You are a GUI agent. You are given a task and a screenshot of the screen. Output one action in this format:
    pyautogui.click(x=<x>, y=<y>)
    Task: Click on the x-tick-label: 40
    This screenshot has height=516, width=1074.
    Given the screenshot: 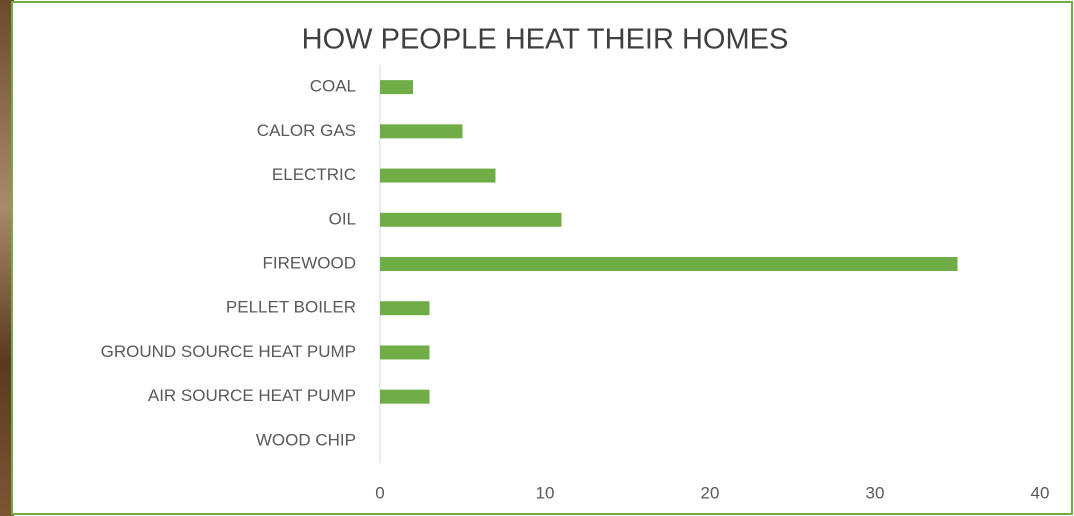 What is the action you would take?
    pyautogui.click(x=1040, y=492)
    